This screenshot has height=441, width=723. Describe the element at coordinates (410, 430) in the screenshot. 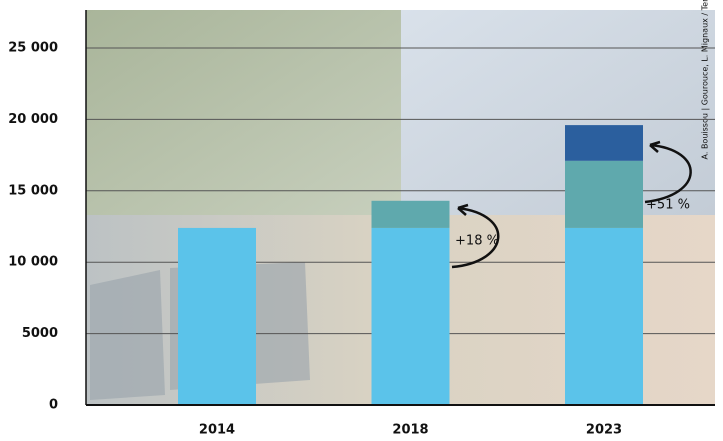

I see `x-tick-label: 2018` at that location.